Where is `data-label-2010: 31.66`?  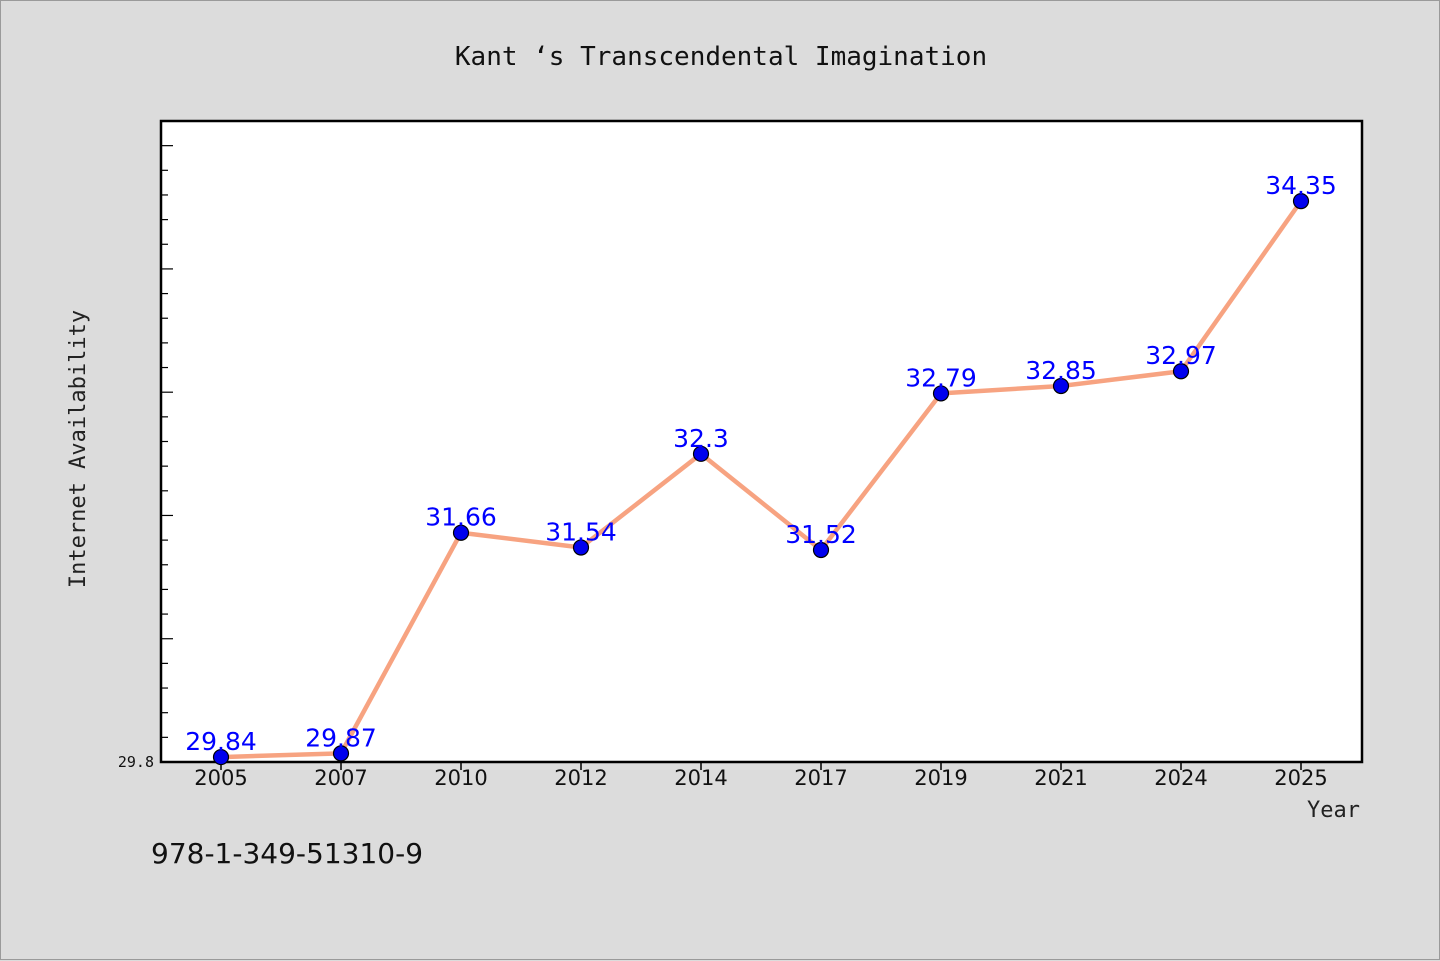 data-label-2010: 31.66 is located at coordinates (461, 517).